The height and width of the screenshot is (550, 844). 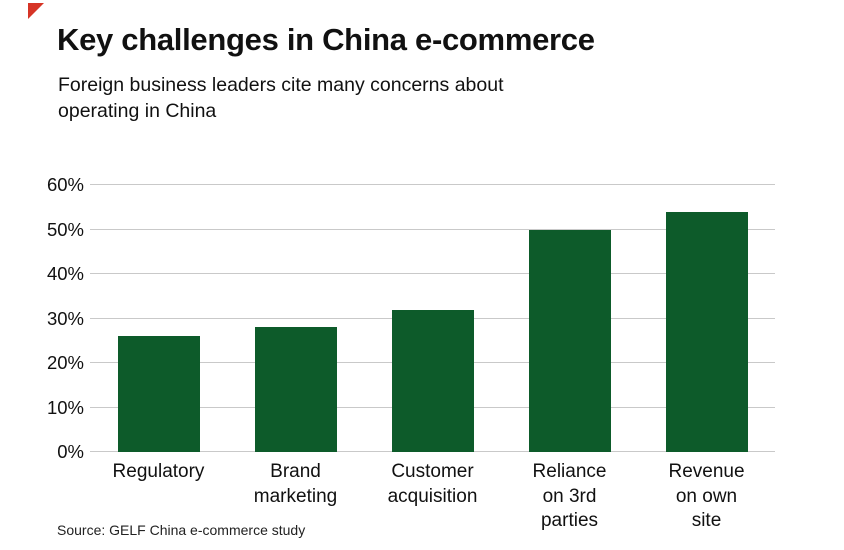 What do you see at coordinates (158, 471) in the screenshot?
I see `x-tick-label: Regulatory` at bounding box center [158, 471].